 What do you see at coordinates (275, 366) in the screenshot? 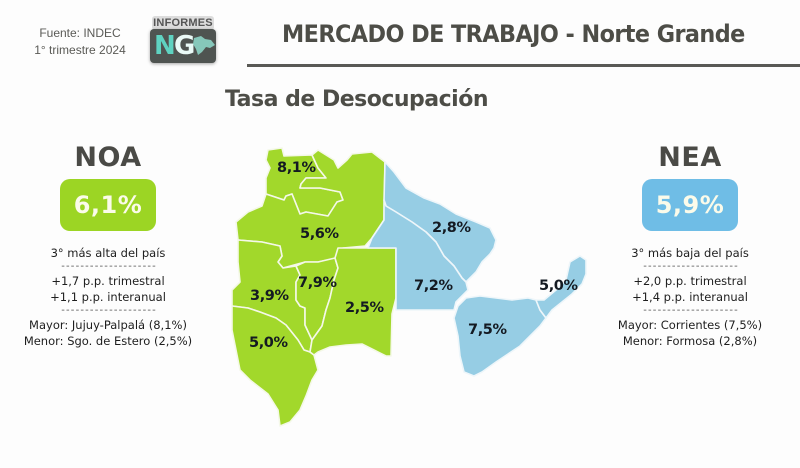
I see `province-la-rioja` at bounding box center [275, 366].